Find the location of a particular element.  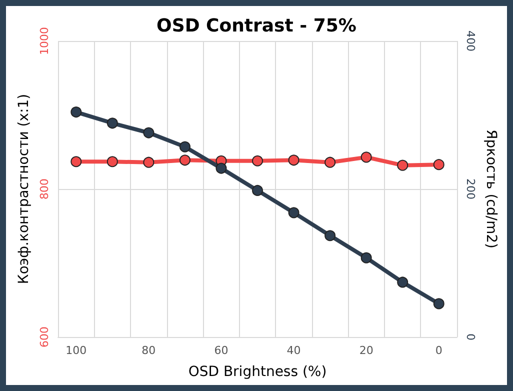

y-axis-title: Коэф.контрастности (x:1) is located at coordinates (24, 189).